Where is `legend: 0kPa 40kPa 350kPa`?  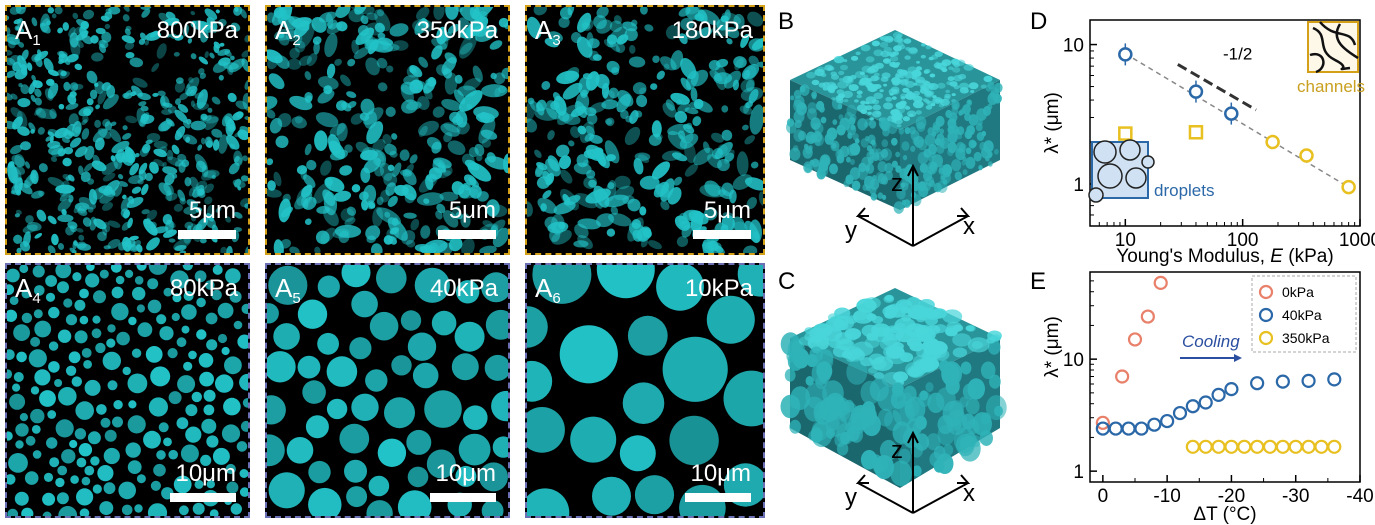 legend: 0kPa 40kPa 350kPa is located at coordinates (1304, 314).